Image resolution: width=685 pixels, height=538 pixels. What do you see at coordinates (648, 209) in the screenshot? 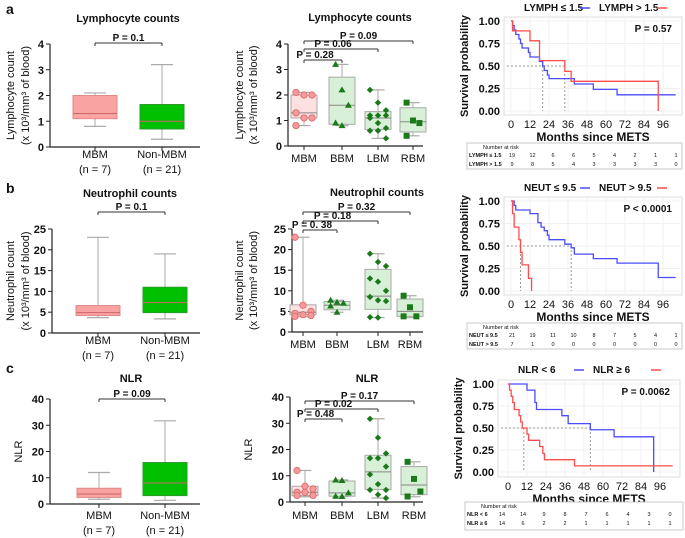
I see `p-value-label: P < 0.0001` at bounding box center [648, 209].